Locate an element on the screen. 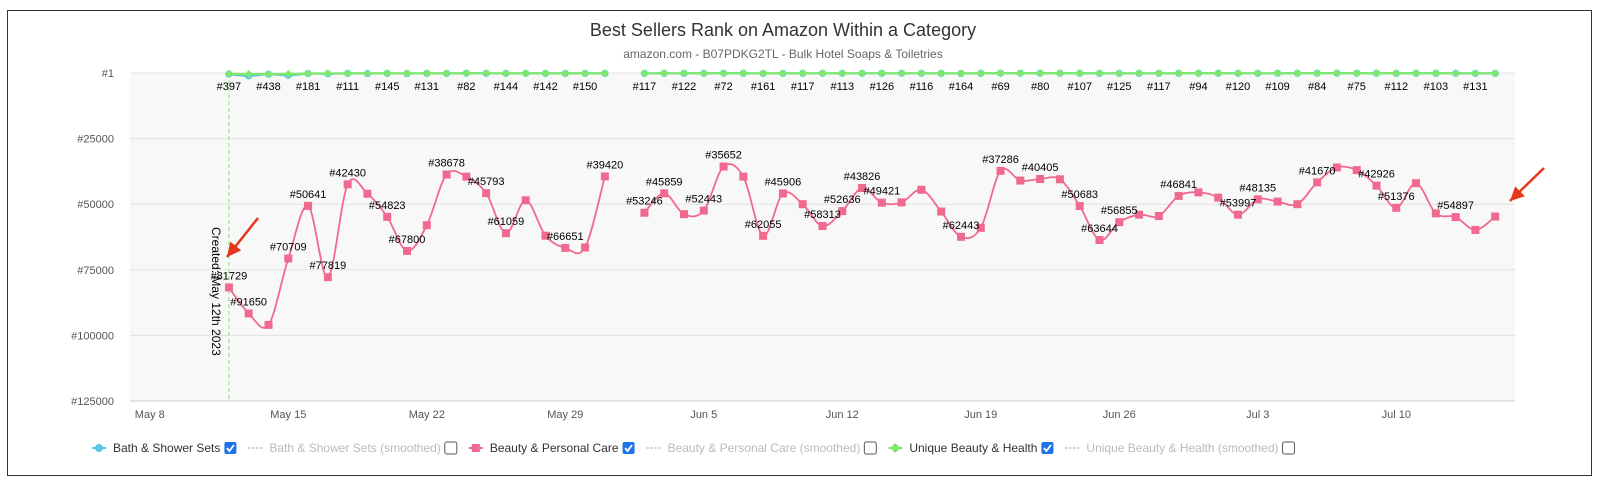 The width and height of the screenshot is (1600, 493). data-label: #45906 is located at coordinates (783, 182).